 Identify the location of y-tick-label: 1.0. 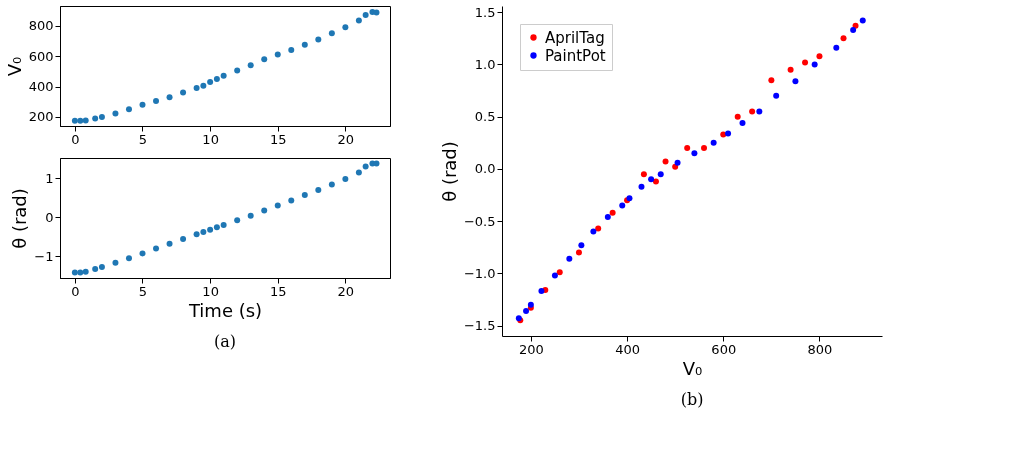
(485, 64).